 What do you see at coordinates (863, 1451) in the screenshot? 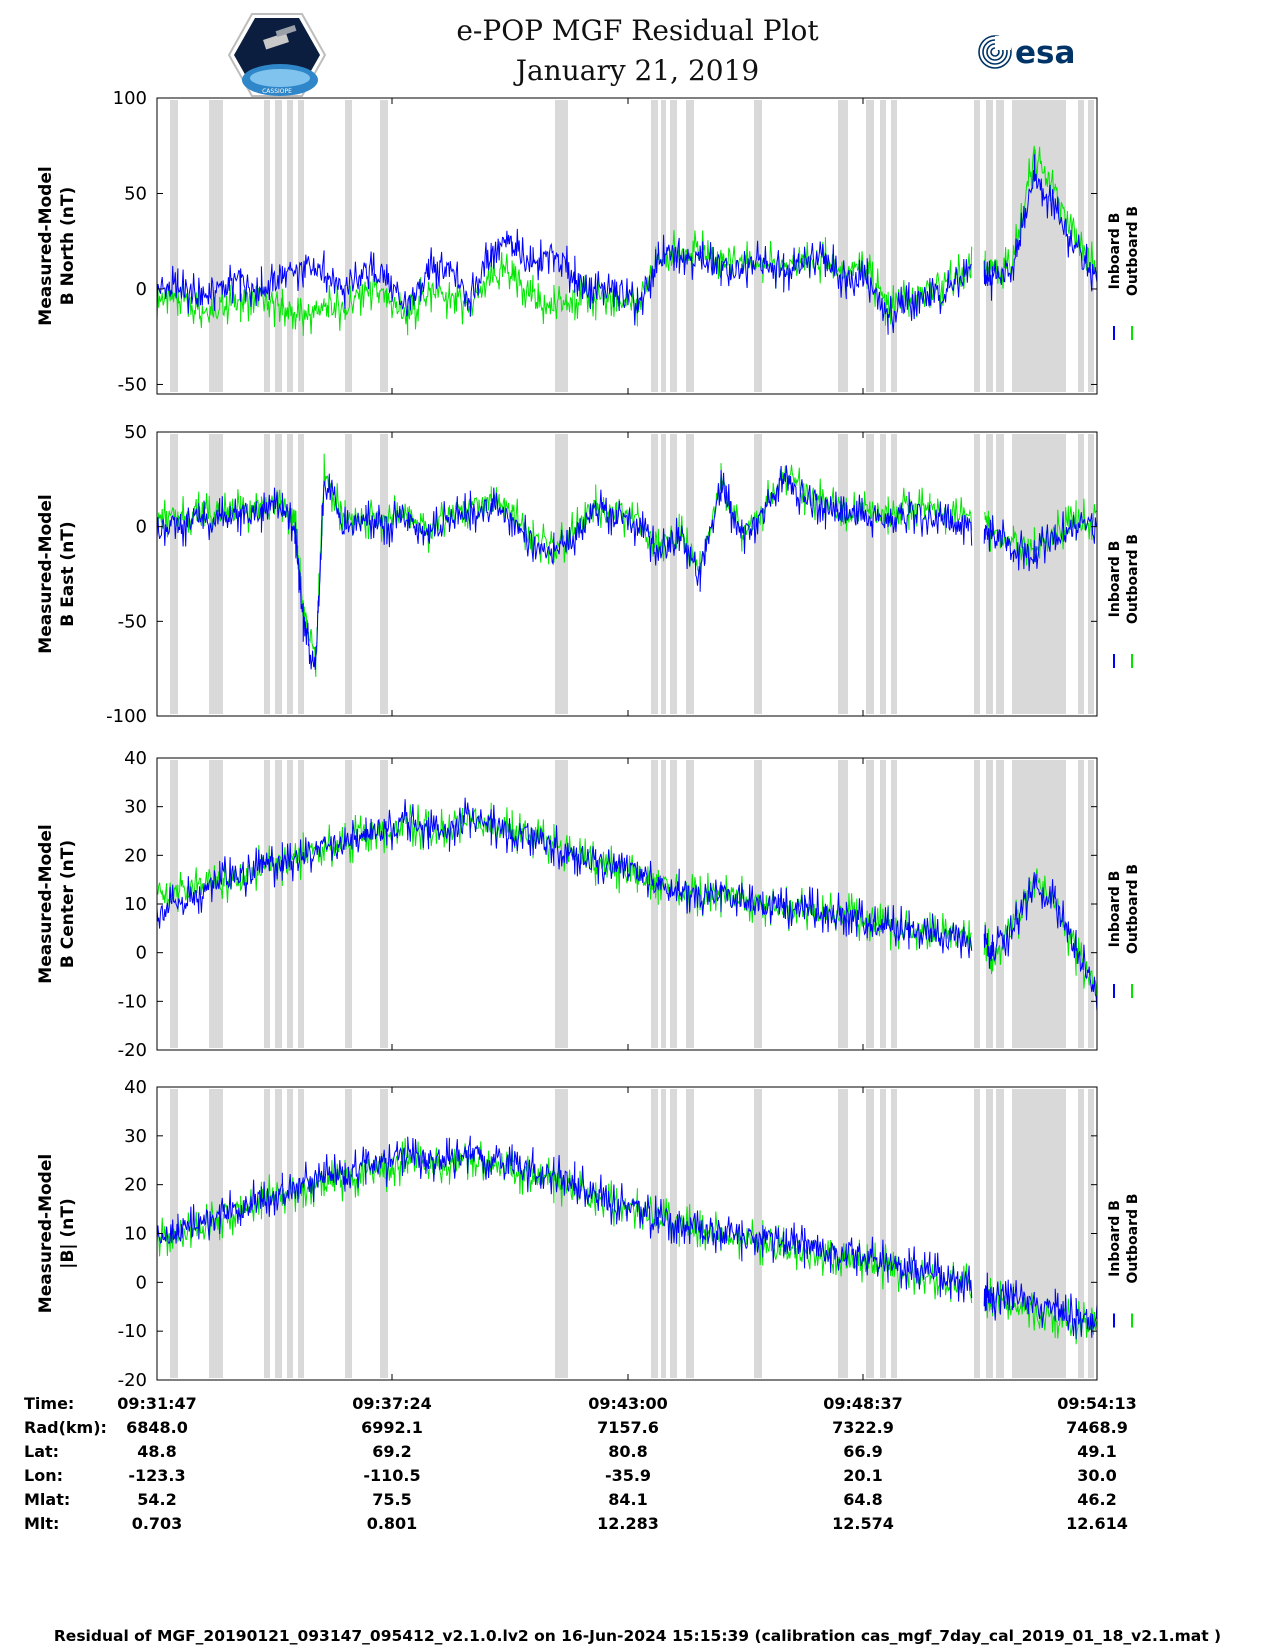
I see `ephemeris-cell: 66.9` at bounding box center [863, 1451].